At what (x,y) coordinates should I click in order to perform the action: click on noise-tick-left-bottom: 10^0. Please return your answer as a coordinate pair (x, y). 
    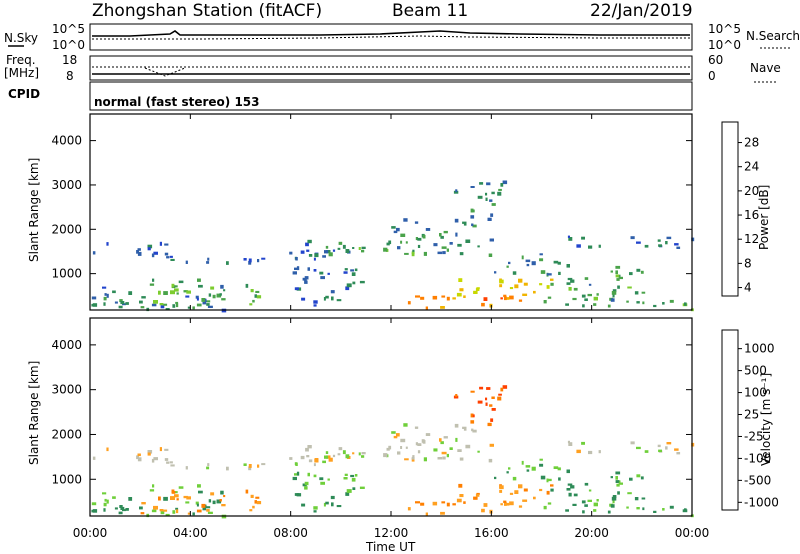
    Looking at the image, I should click on (68, 45).